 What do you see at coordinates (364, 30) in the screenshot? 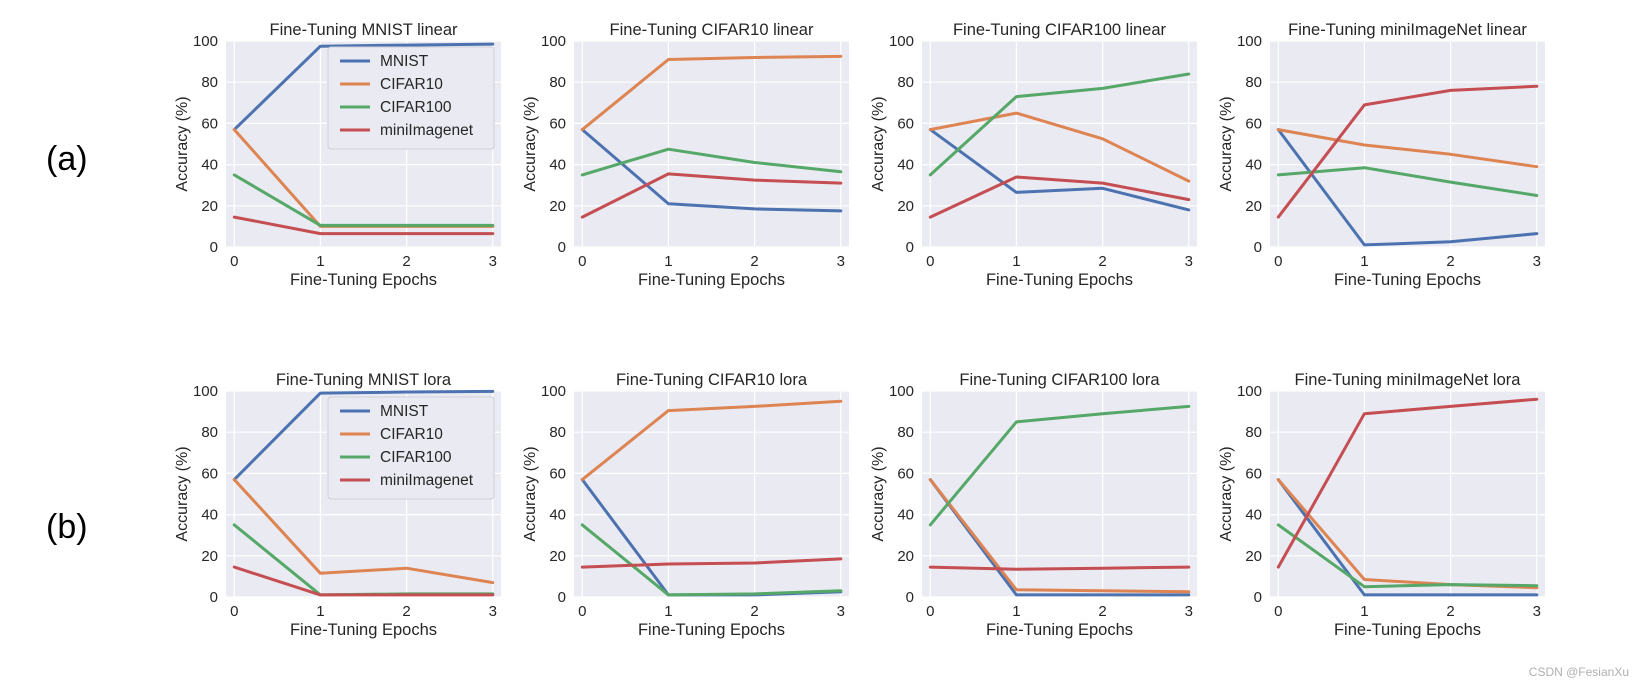
I see `chart-title: Fine-Tuning MNIST linear` at bounding box center [364, 30].